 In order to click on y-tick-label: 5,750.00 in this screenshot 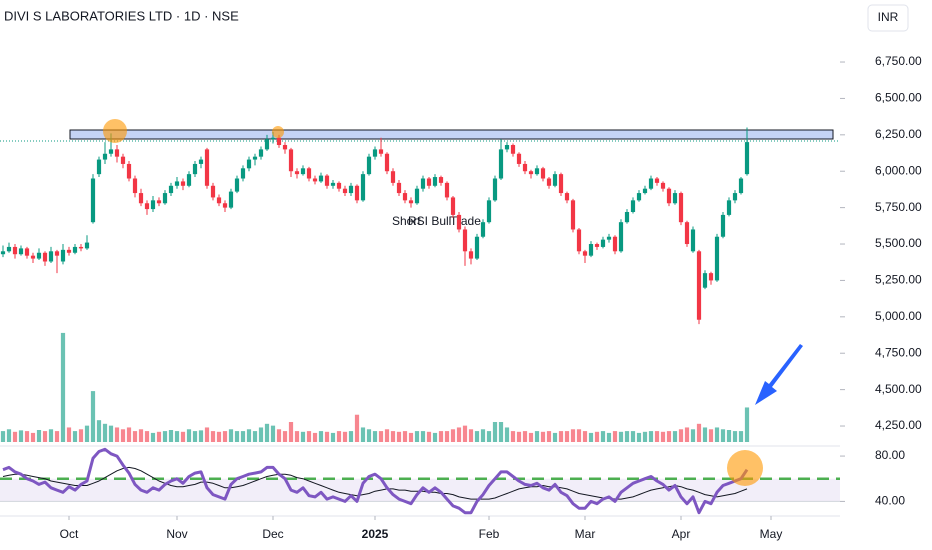, I will do `click(898, 207)`.